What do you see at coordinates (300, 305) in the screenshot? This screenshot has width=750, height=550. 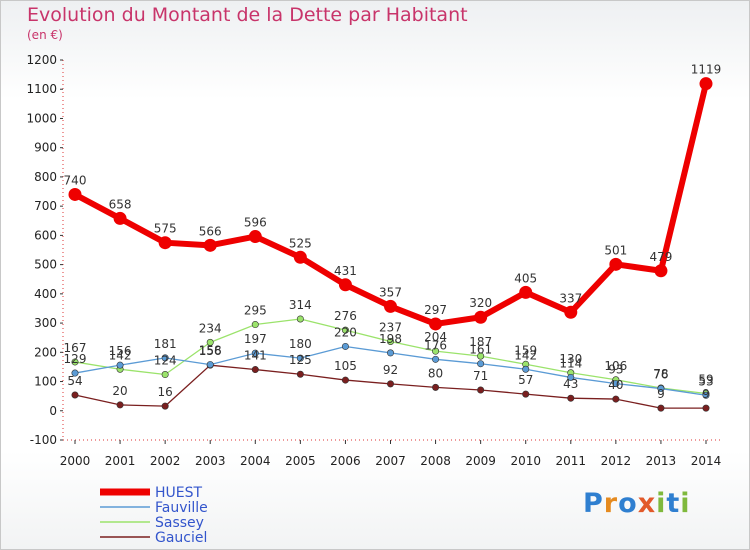 I see `data-label: 314` at bounding box center [300, 305].